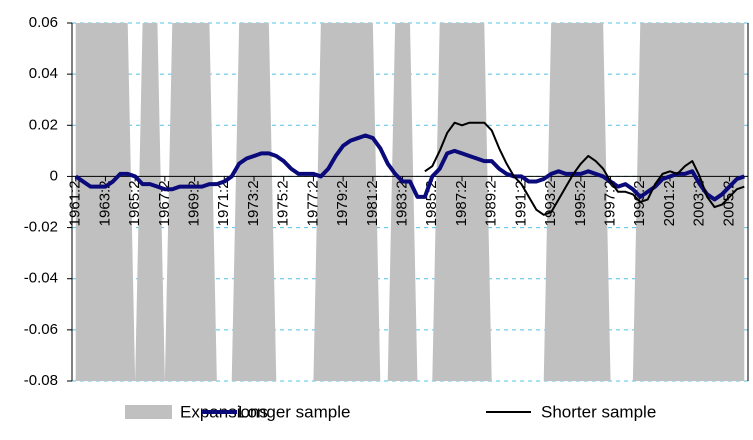  What do you see at coordinates (223, 203) in the screenshot?
I see `x-tick-label: 1971:2` at bounding box center [223, 203].